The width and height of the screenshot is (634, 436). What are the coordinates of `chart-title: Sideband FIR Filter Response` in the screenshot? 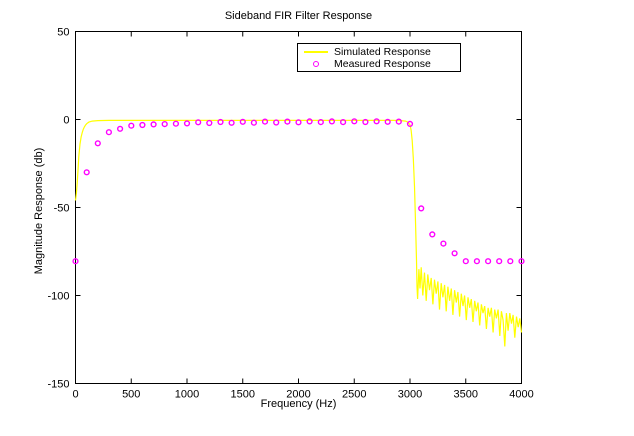 It's located at (298, 16).